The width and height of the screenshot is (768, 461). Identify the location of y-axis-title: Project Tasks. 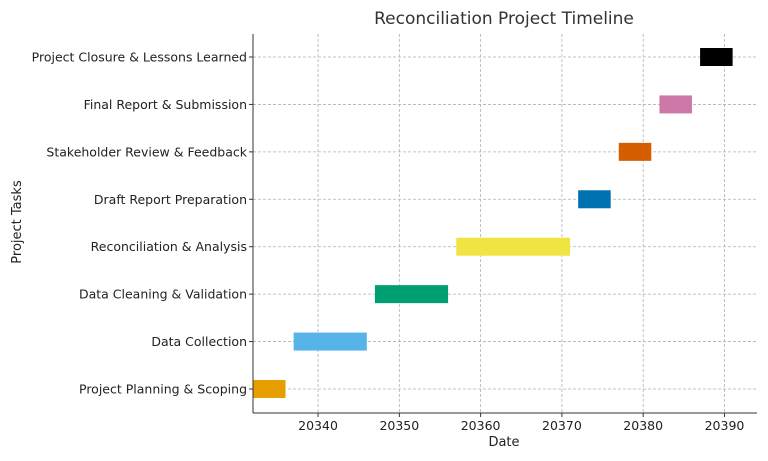
(17, 222).